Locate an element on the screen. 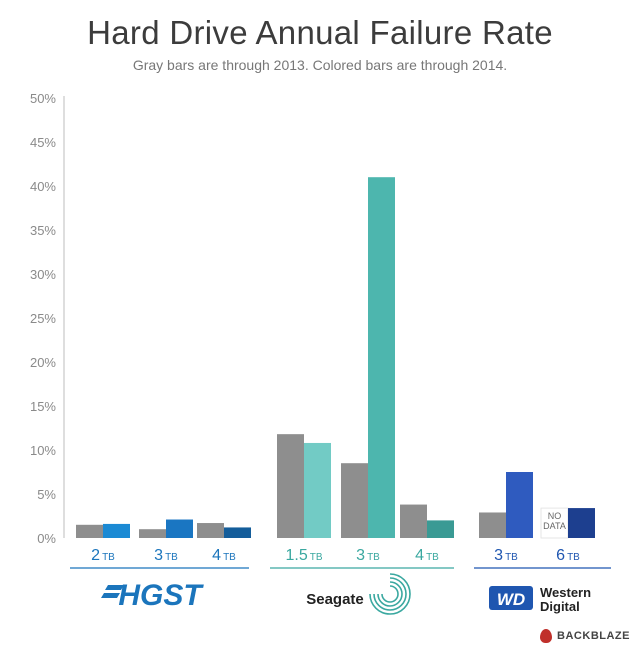  y-tick-label: 5% is located at coordinates (46, 494).